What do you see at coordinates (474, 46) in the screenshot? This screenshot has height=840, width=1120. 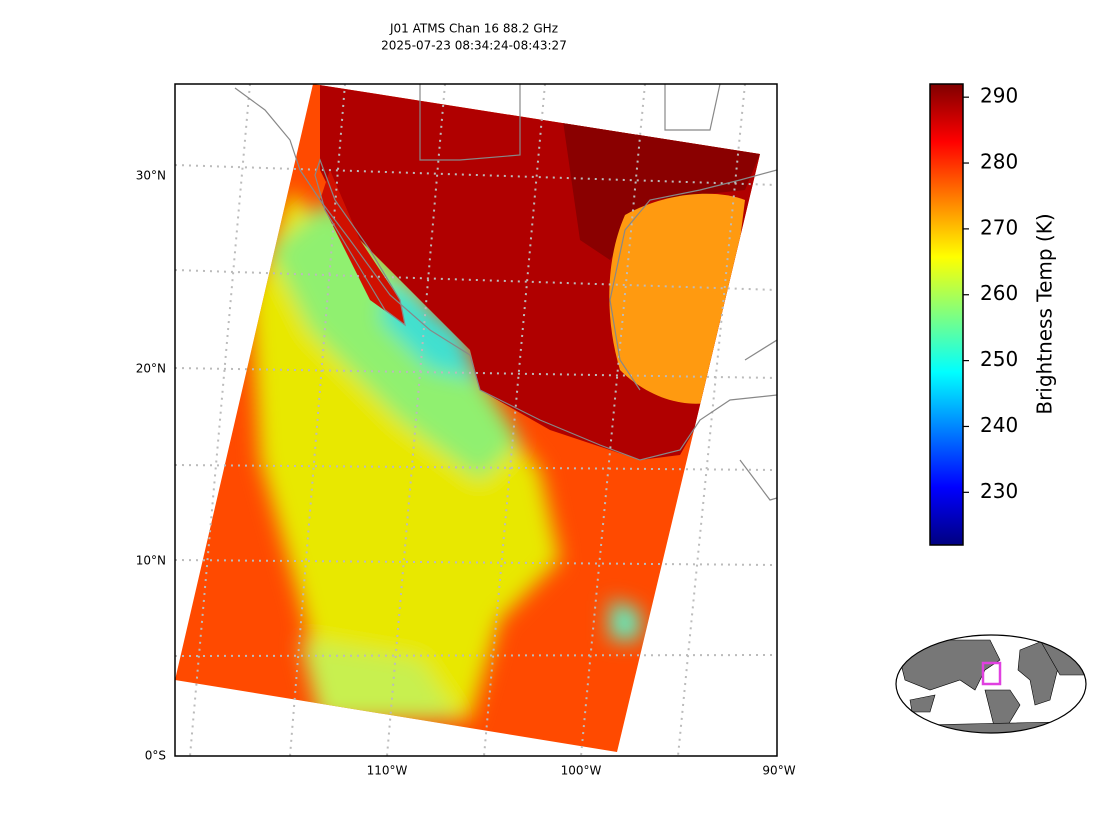 I see `subtitle: 2025-07-23 08:34:24-08:43:27` at bounding box center [474, 46].